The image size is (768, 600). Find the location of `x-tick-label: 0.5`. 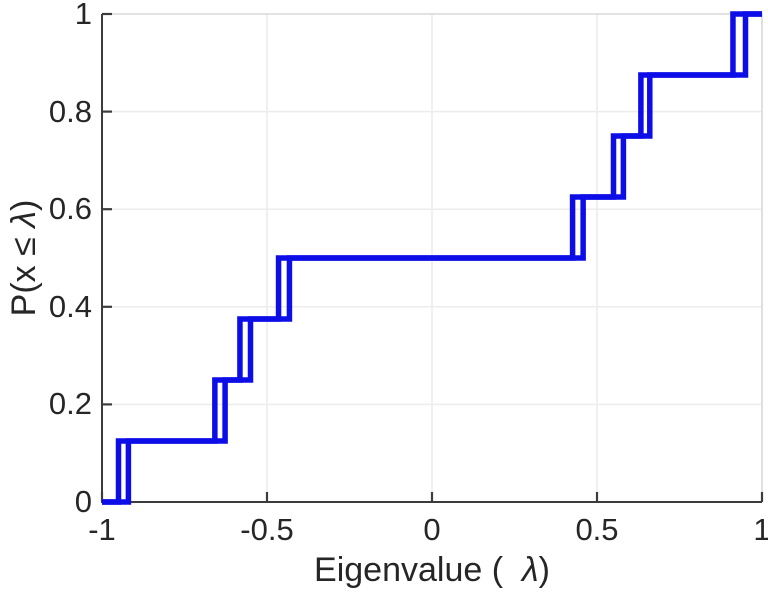

x-tick-label: 0.5 is located at coordinates (597, 529).